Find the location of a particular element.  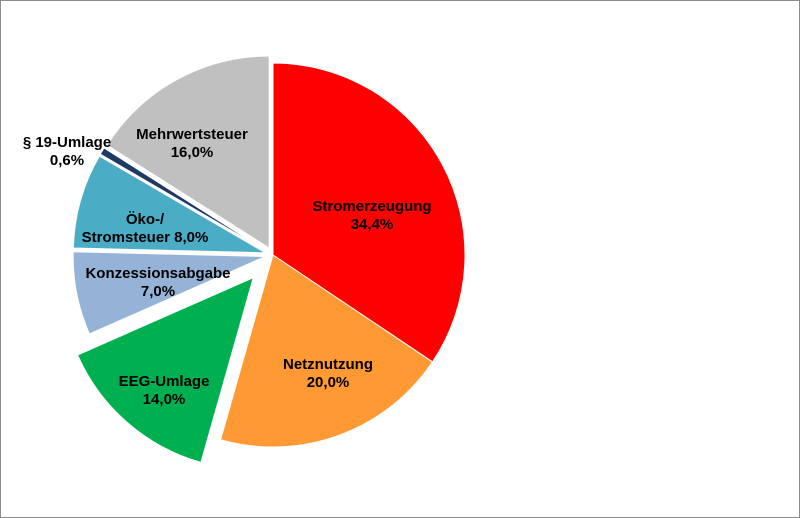

pie-slice-mwst is located at coordinates (188, 152).